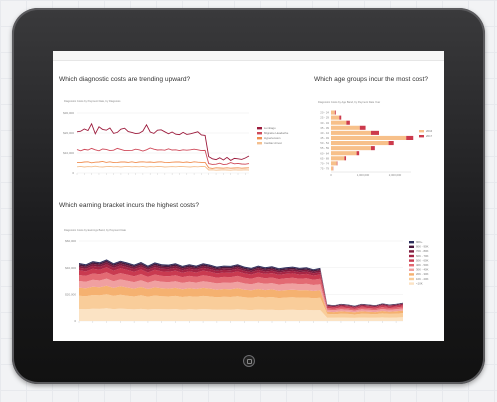  Describe the element at coordinates (324, 169) in the screenshot. I see `age-band-label: 75 - 79` at that location.